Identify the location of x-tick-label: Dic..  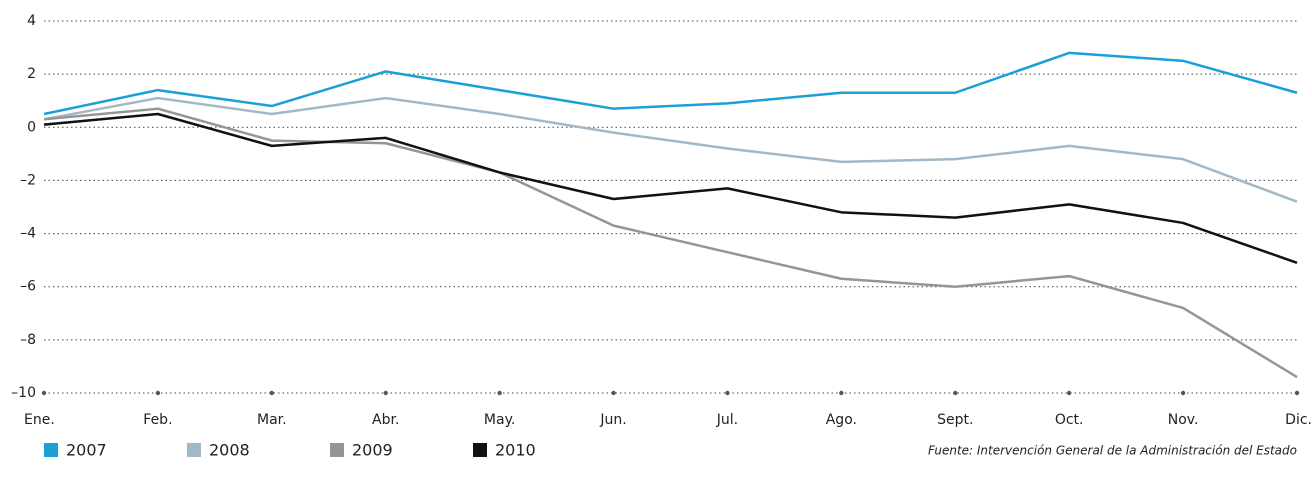
(1298, 420).